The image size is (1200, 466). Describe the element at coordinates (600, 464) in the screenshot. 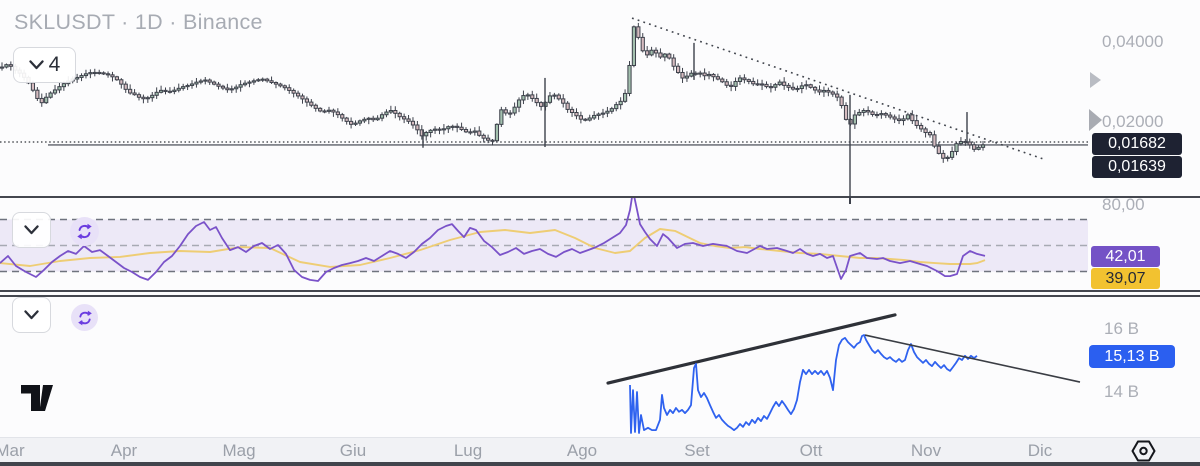

I see `bottom-border` at that location.